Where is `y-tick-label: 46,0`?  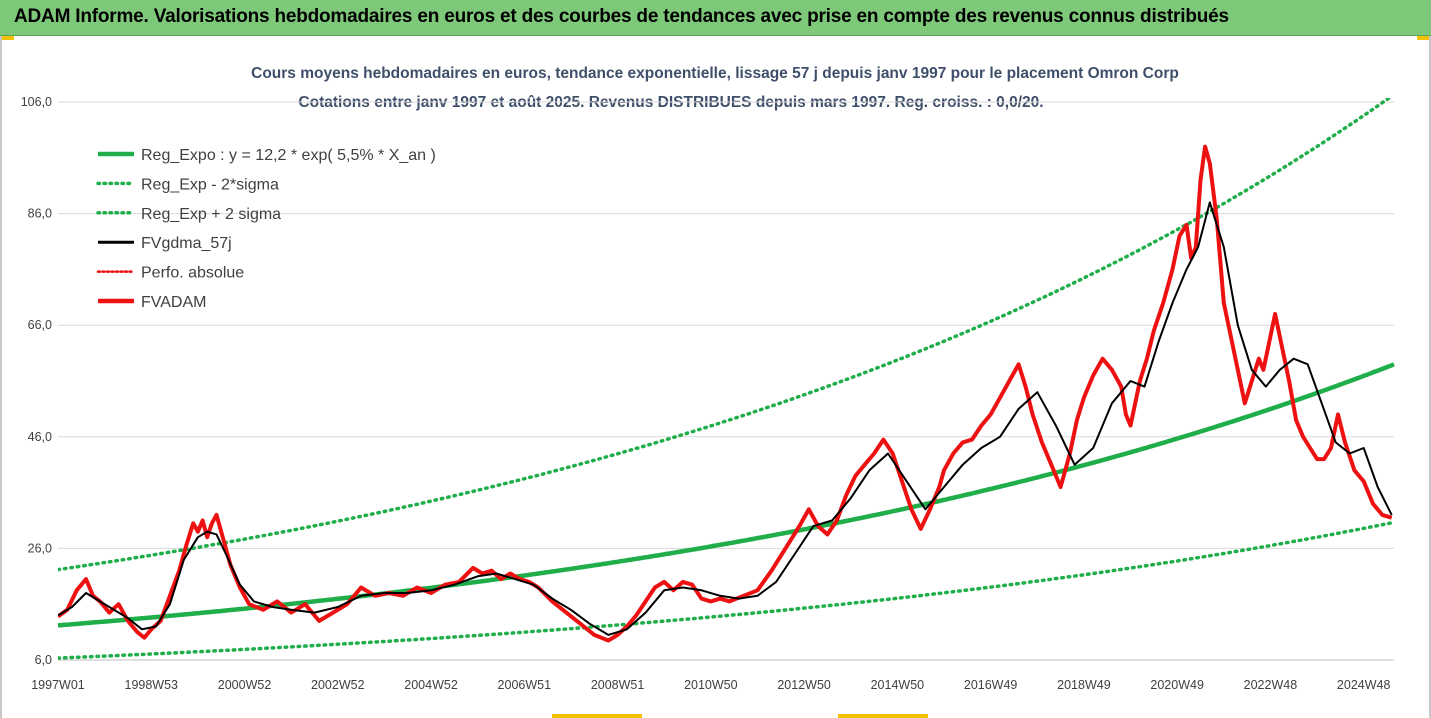
y-tick-label: 46,0 is located at coordinates (40, 437).